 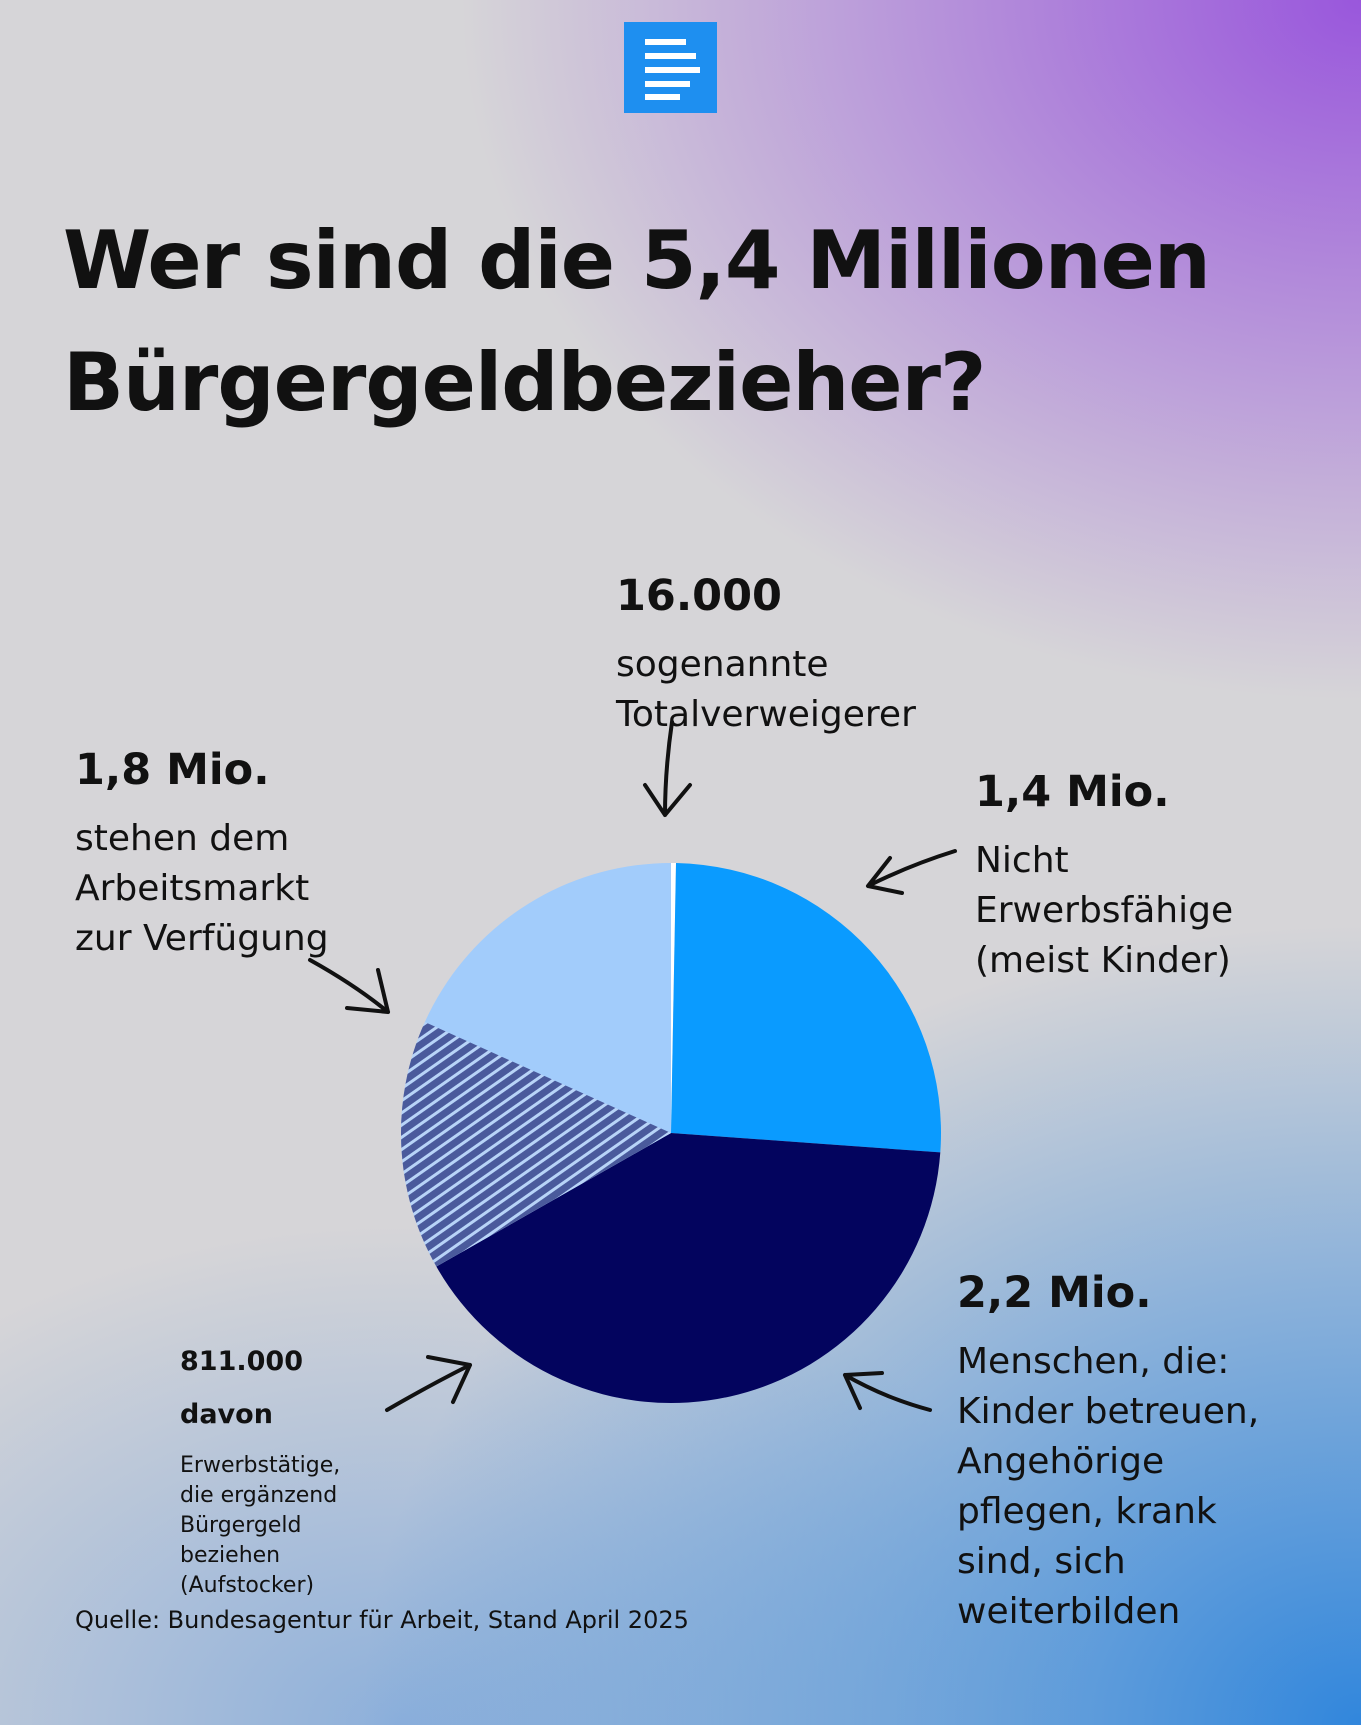 I want to click on value-label: 2,2 Mio., so click(x=1054, y=1293).